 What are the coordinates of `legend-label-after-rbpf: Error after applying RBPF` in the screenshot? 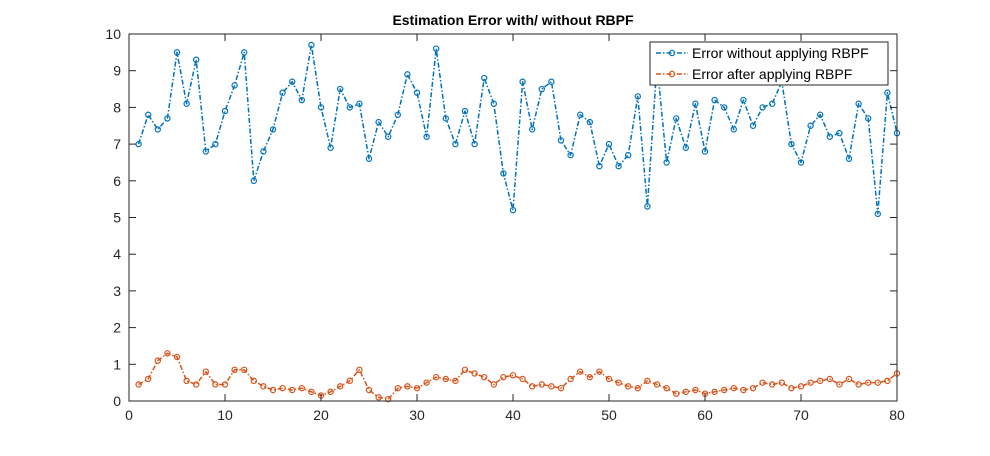 It's located at (772, 74).